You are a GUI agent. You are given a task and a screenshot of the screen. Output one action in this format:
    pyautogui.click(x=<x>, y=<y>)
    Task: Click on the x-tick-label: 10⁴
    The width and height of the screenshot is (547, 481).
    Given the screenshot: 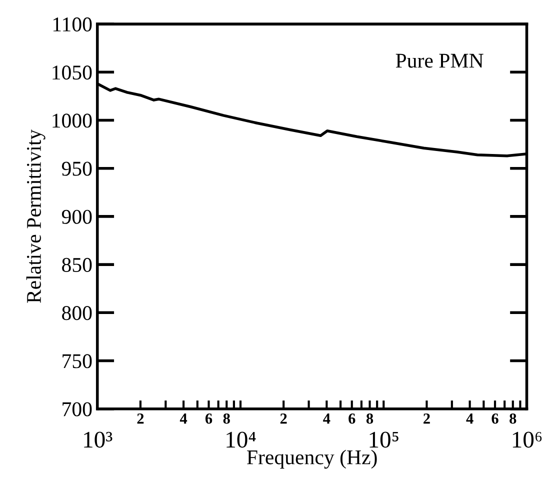 What is the action you would take?
    pyautogui.click(x=241, y=440)
    